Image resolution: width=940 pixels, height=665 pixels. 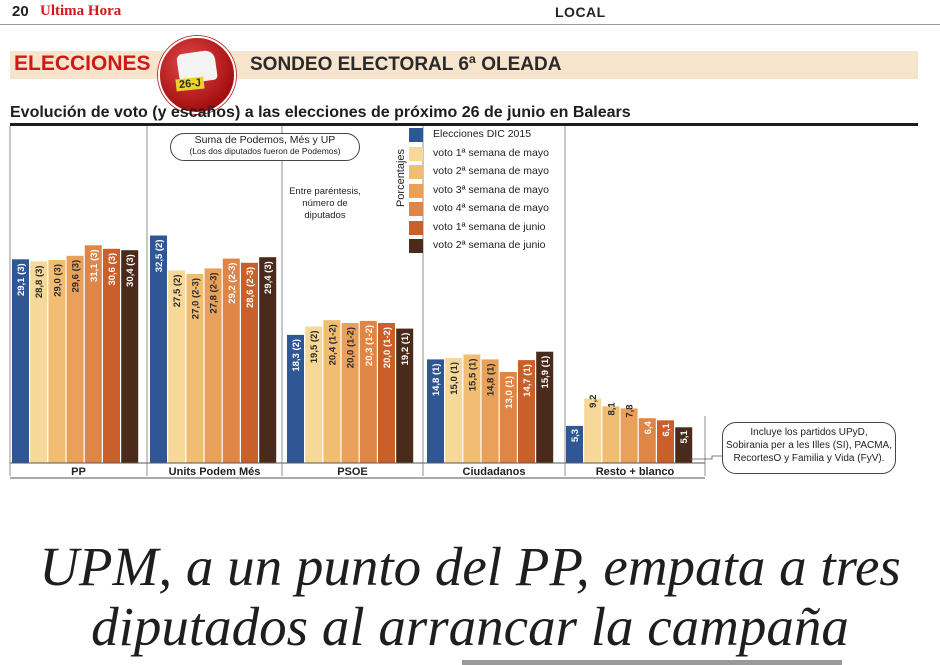 I want to click on bar-units-podem-m-s-s4, so click(x=213, y=365).